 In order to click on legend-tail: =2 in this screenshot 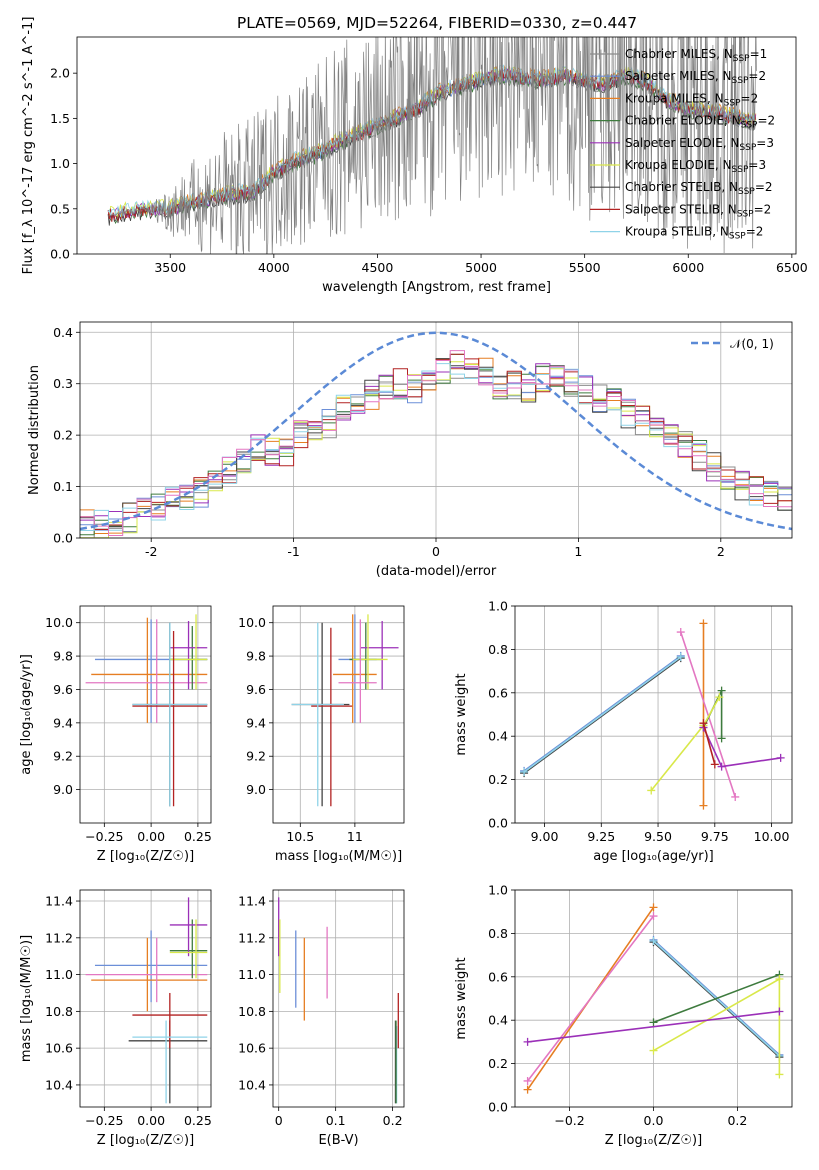, I will do `click(757, 76)`.